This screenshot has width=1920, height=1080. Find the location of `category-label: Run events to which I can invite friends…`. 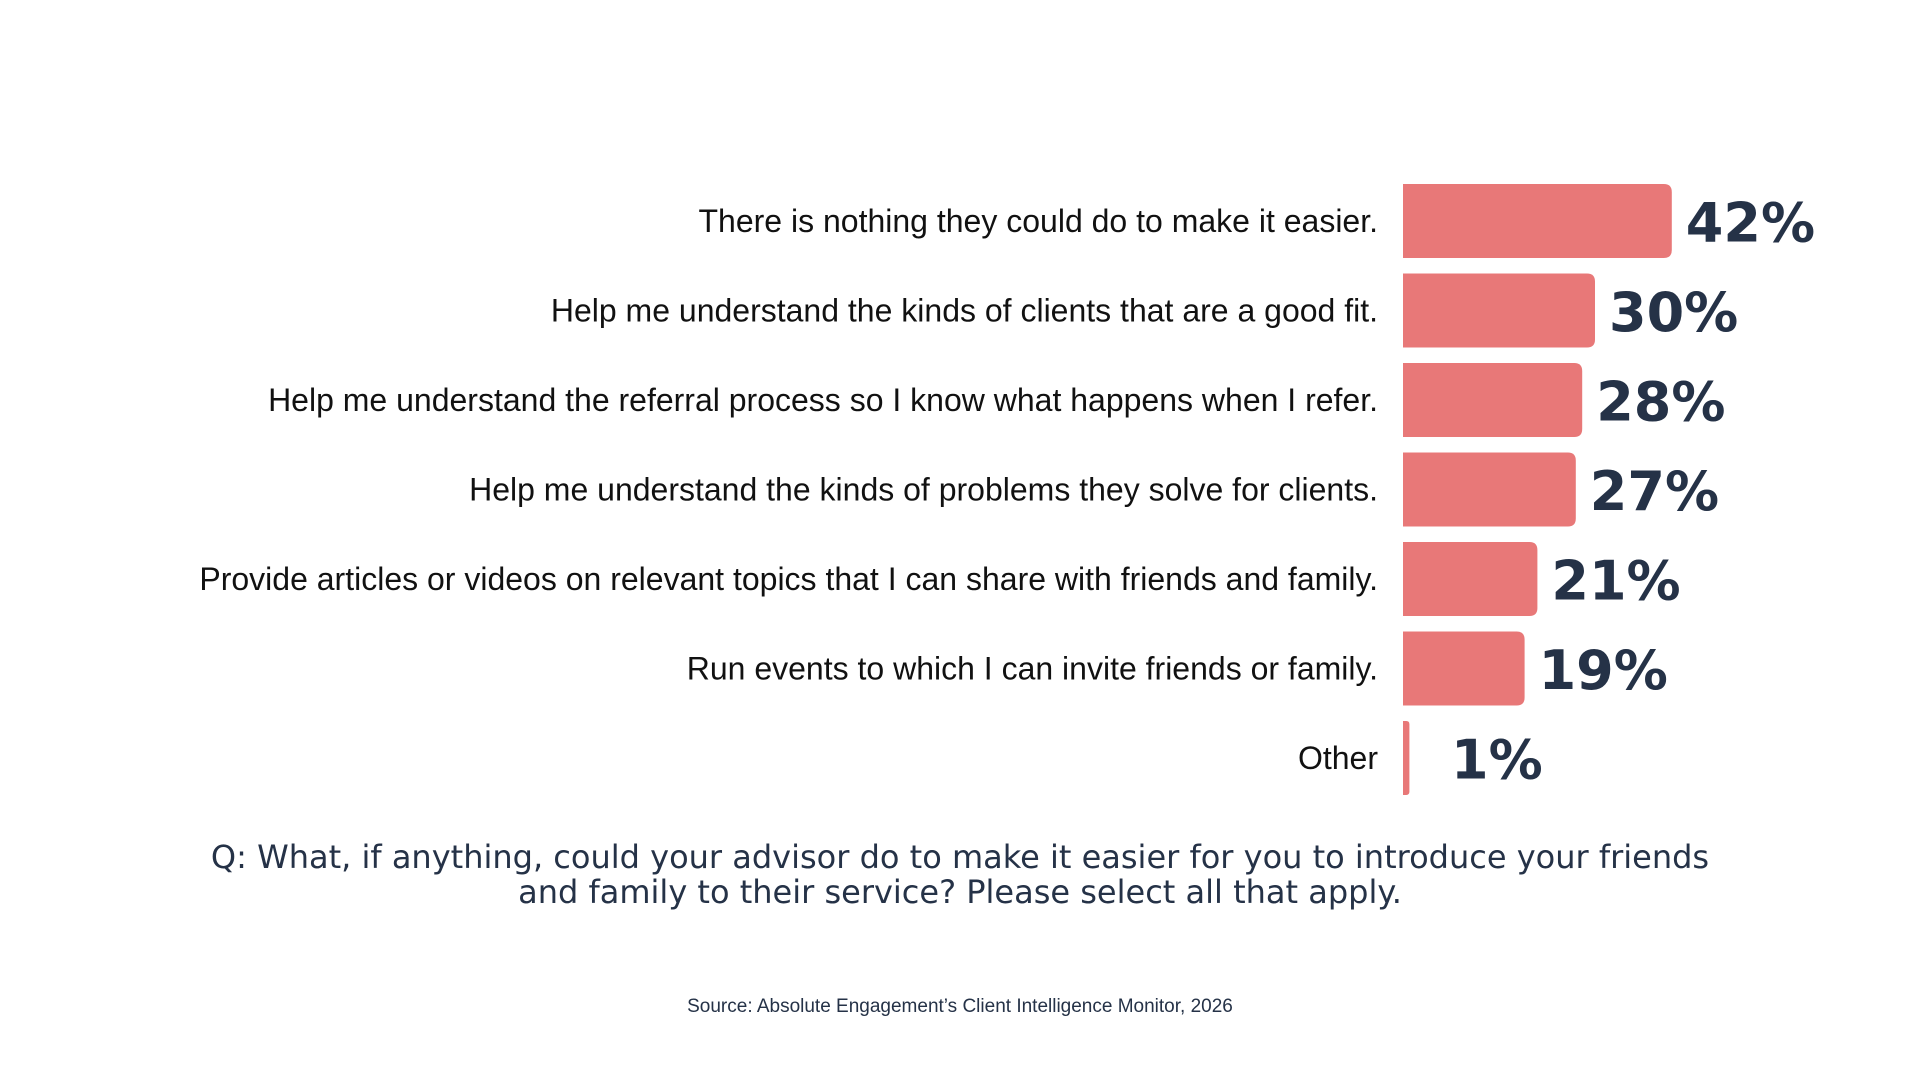

category-label: Run events to which I can invite friends… is located at coordinates (1032, 669).